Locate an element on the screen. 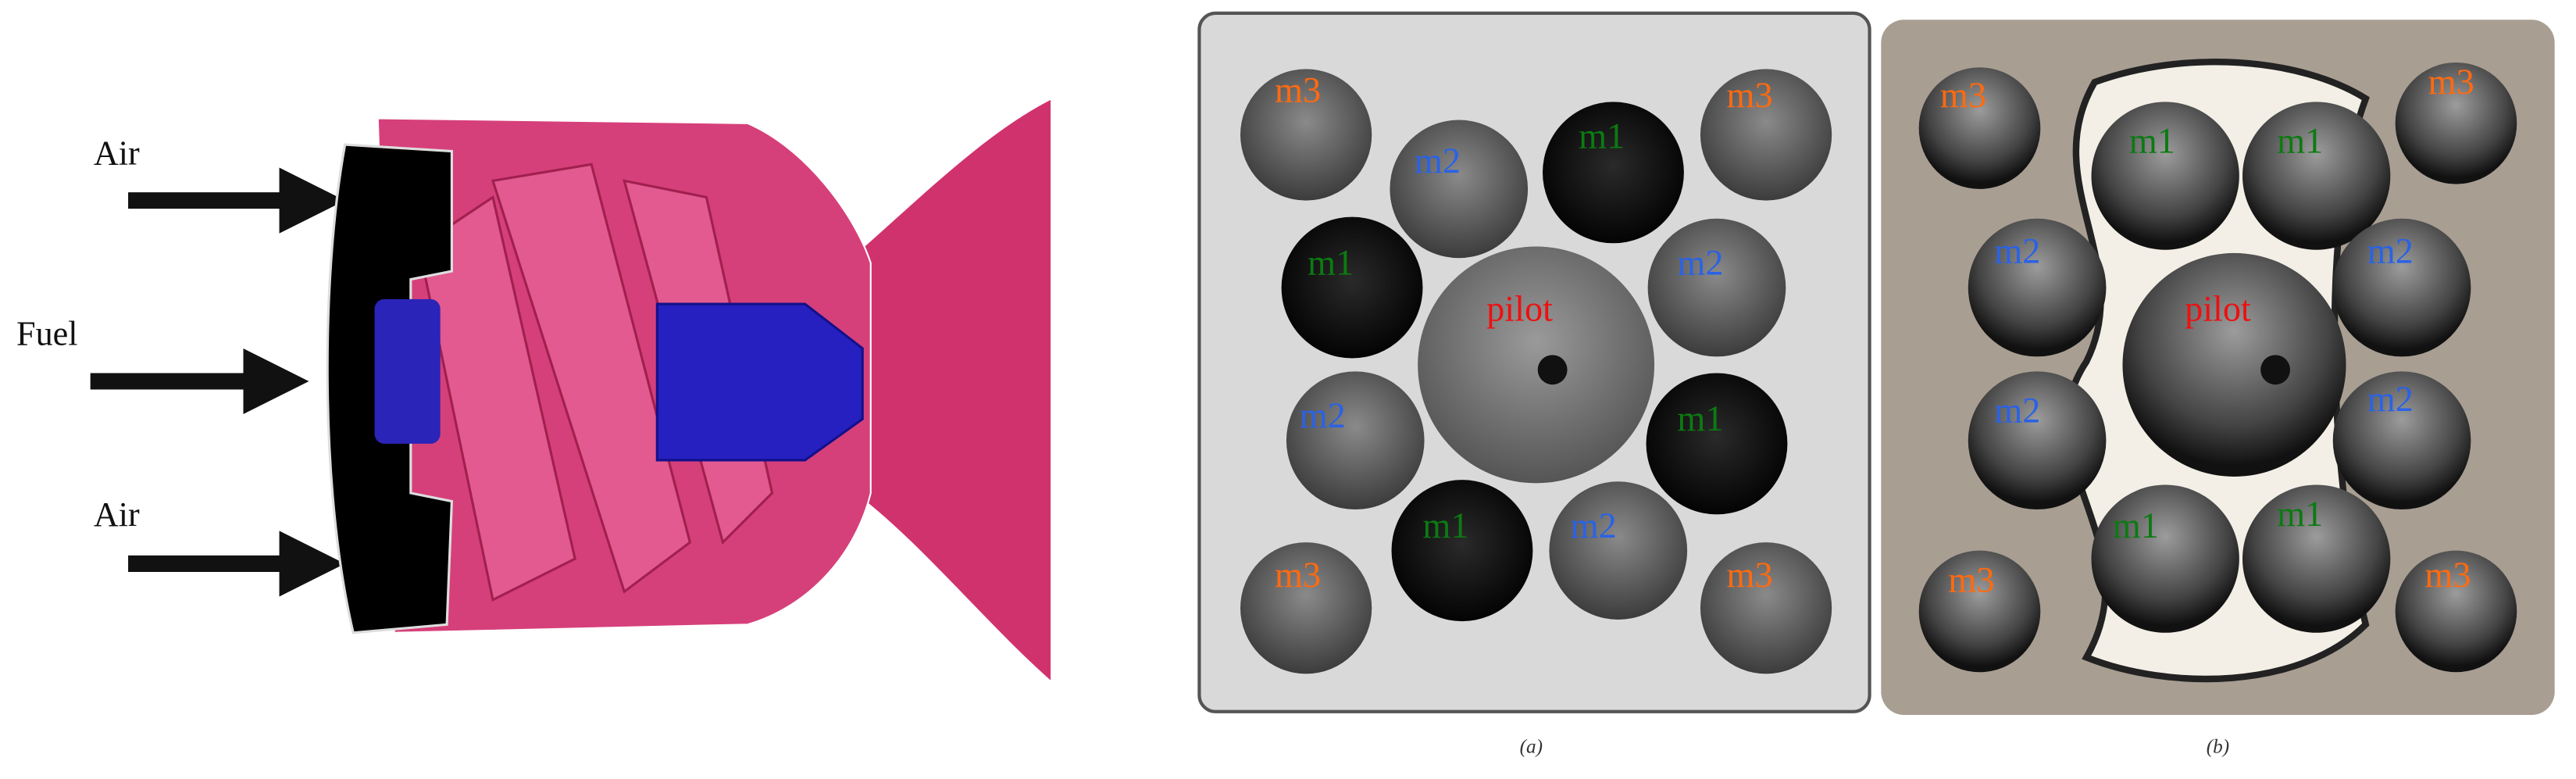 The image size is (2576, 779). nozzle-cone is located at coordinates (953, 390).